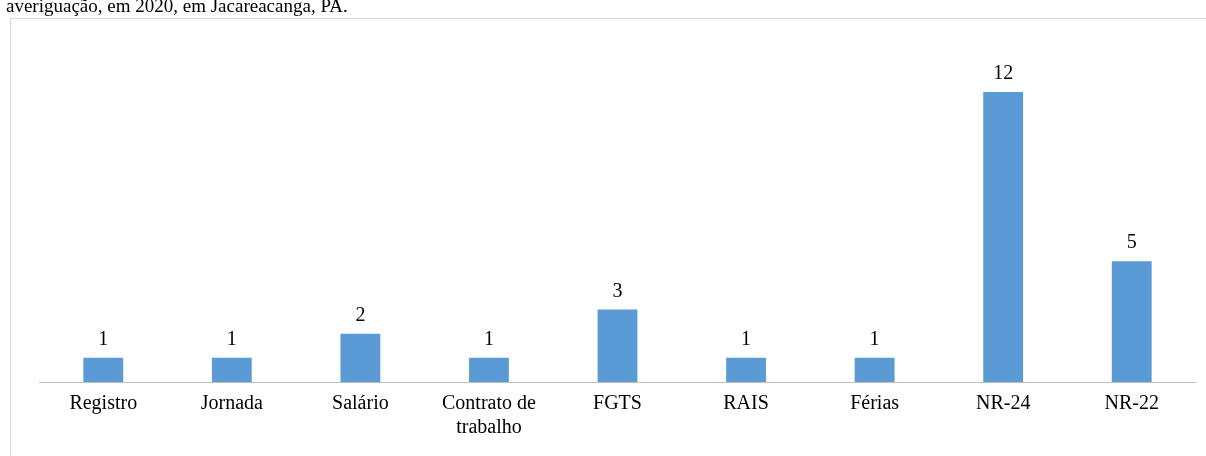  I want to click on x-tick-label: FGTS, so click(617, 402).